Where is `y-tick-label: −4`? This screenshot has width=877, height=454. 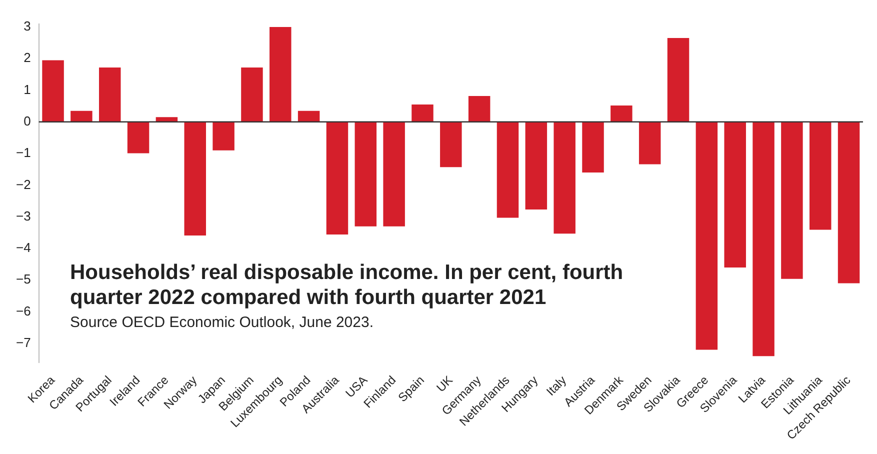
y-tick-label: −4 is located at coordinates (23, 248).